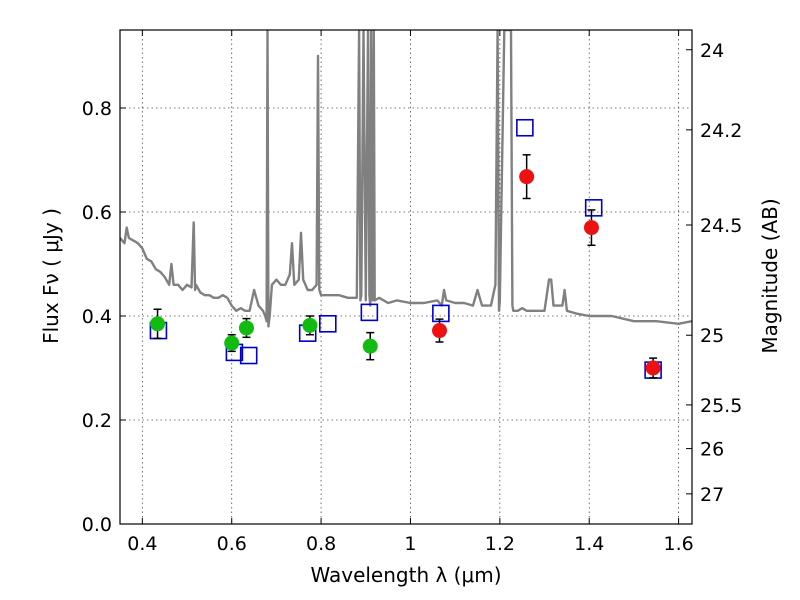 The width and height of the screenshot is (800, 600). What do you see at coordinates (142, 544) in the screenshot?
I see `x-tick-label: 0.4` at bounding box center [142, 544].